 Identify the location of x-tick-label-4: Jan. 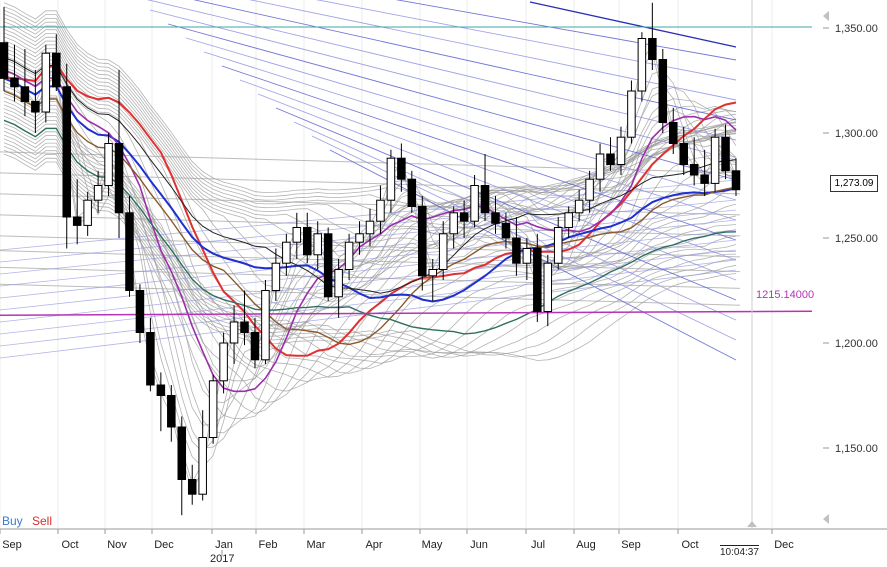
(224, 545).